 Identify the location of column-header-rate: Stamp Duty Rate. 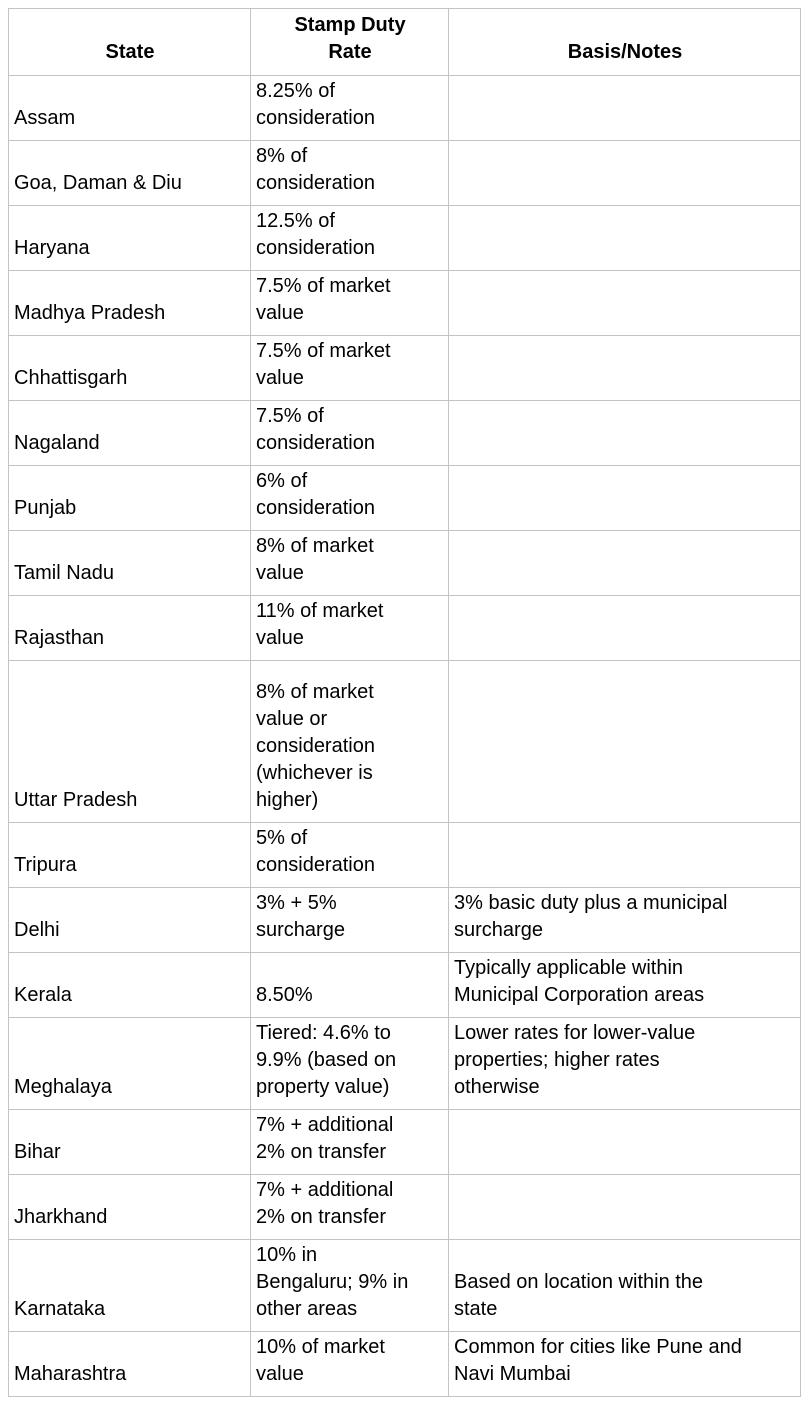
(349, 42).